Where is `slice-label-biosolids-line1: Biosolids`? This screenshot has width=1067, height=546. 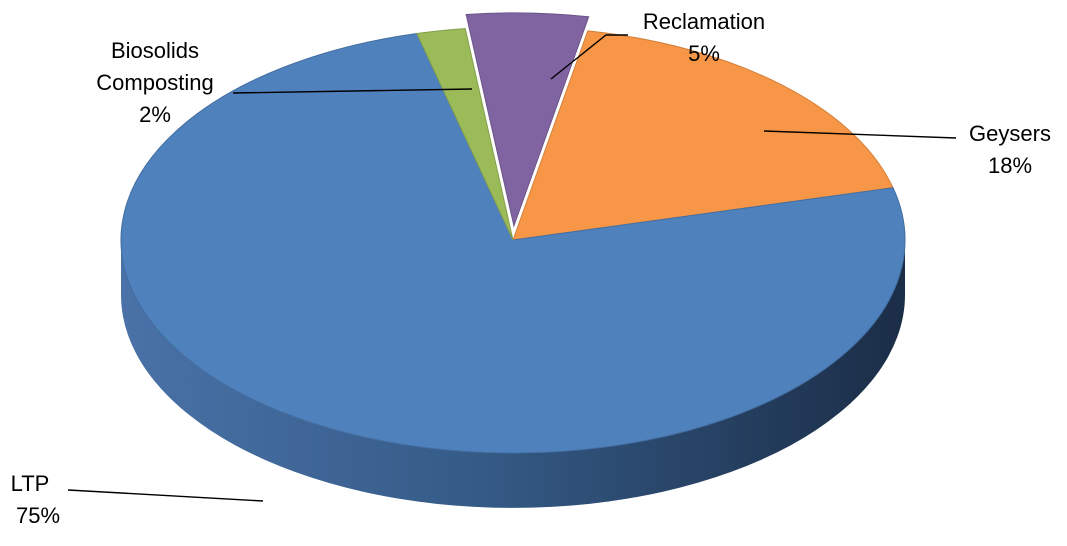 slice-label-biosolids-line1: Biosolids is located at coordinates (155, 50).